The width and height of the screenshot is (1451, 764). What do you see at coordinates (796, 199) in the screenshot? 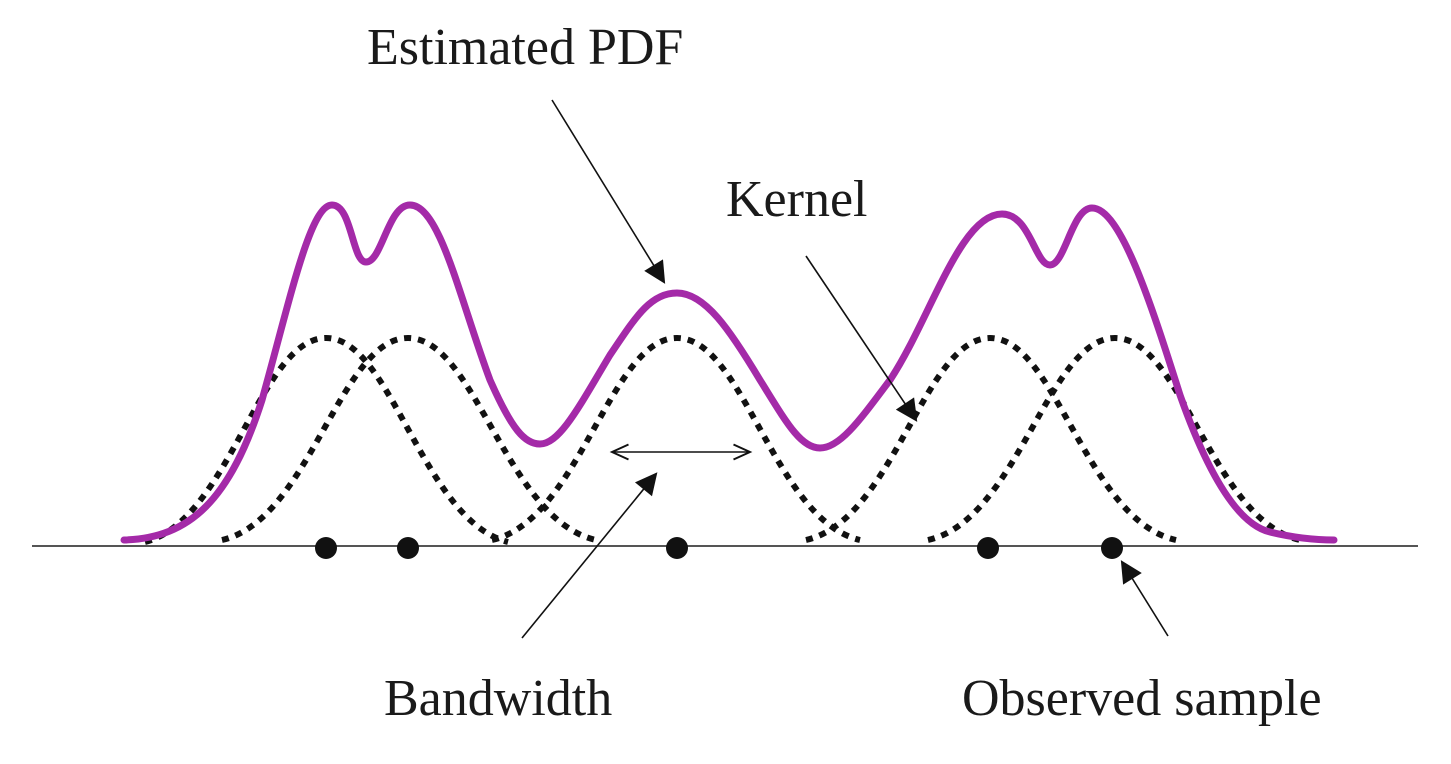
I see `kernel-label: Kernel` at bounding box center [796, 199].